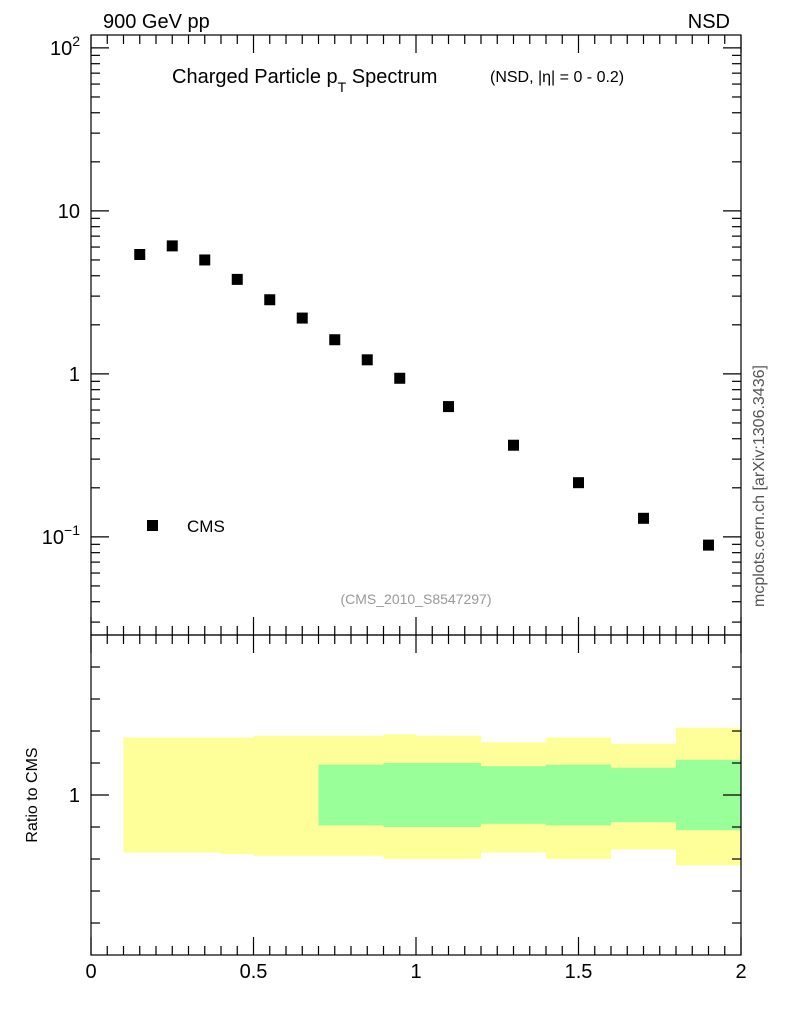  I want to click on x-tick-label: 1.5, so click(579, 972).